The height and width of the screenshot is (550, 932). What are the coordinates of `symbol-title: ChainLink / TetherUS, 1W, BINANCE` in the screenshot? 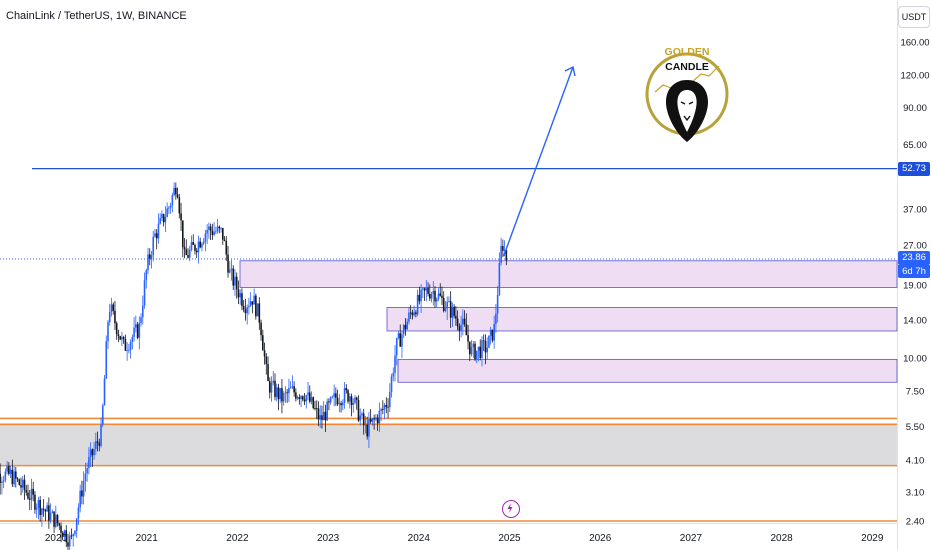 It's located at (96, 16).